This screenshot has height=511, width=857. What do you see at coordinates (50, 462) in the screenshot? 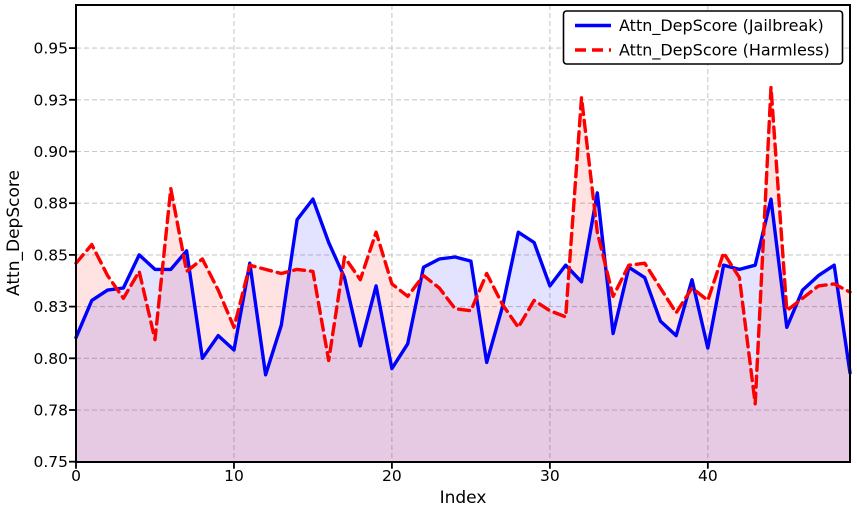
I see `y-tick-label: 0.75` at bounding box center [50, 462].